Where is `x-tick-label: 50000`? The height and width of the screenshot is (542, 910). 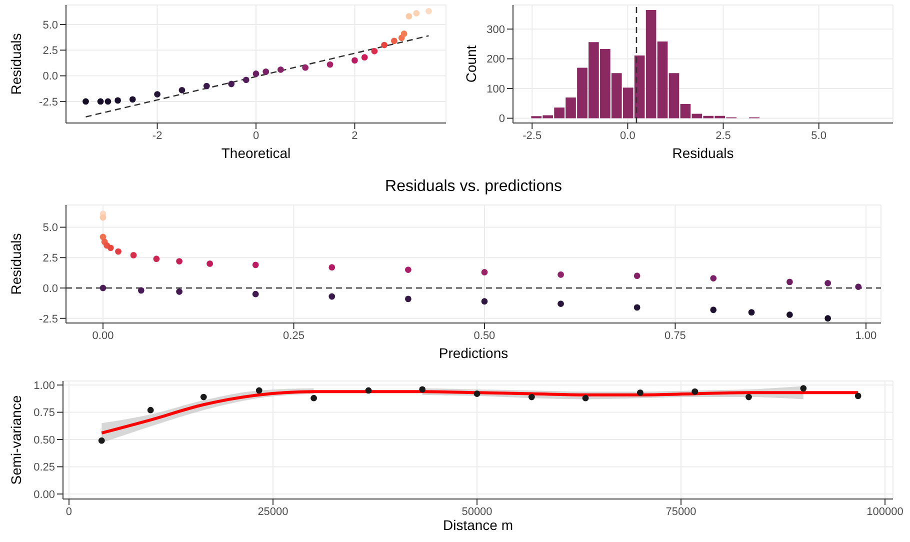
x-tick-label: 50000 is located at coordinates (477, 512).